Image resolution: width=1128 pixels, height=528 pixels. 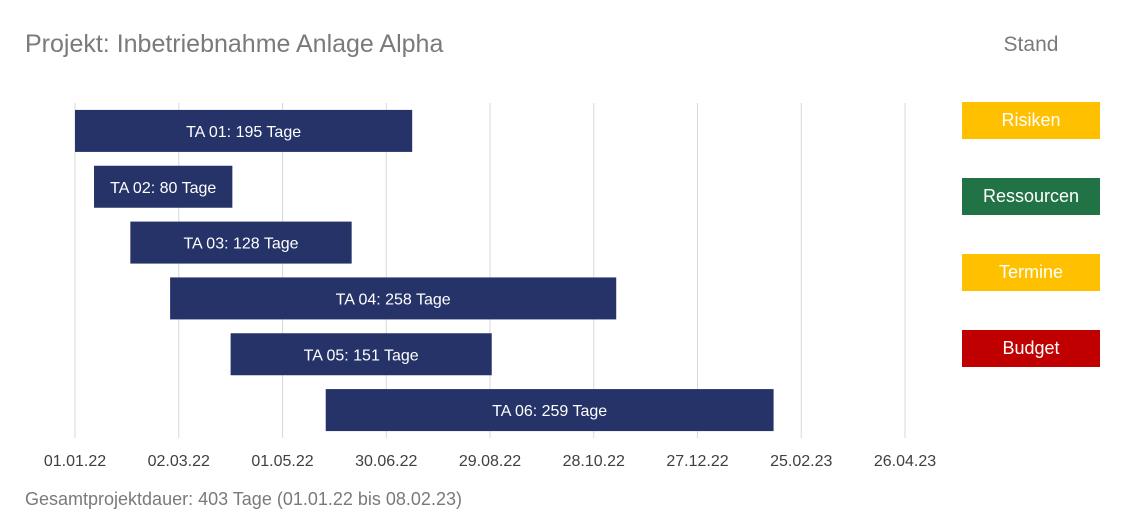 What do you see at coordinates (386, 461) in the screenshot?
I see `x-tick-label: 30.06.22` at bounding box center [386, 461].